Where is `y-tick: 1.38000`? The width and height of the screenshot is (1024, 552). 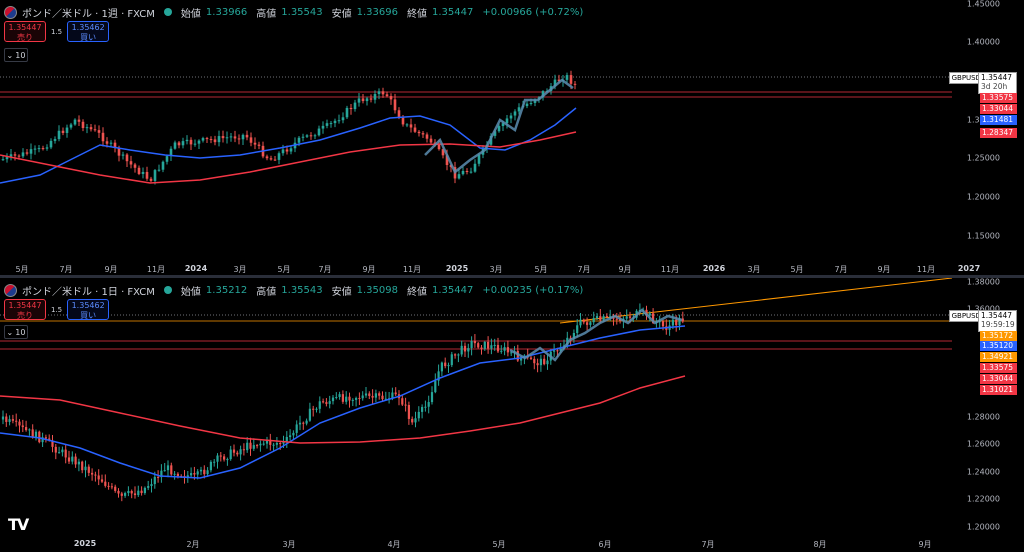
y-tick: 1.38000 is located at coordinates (983, 282).